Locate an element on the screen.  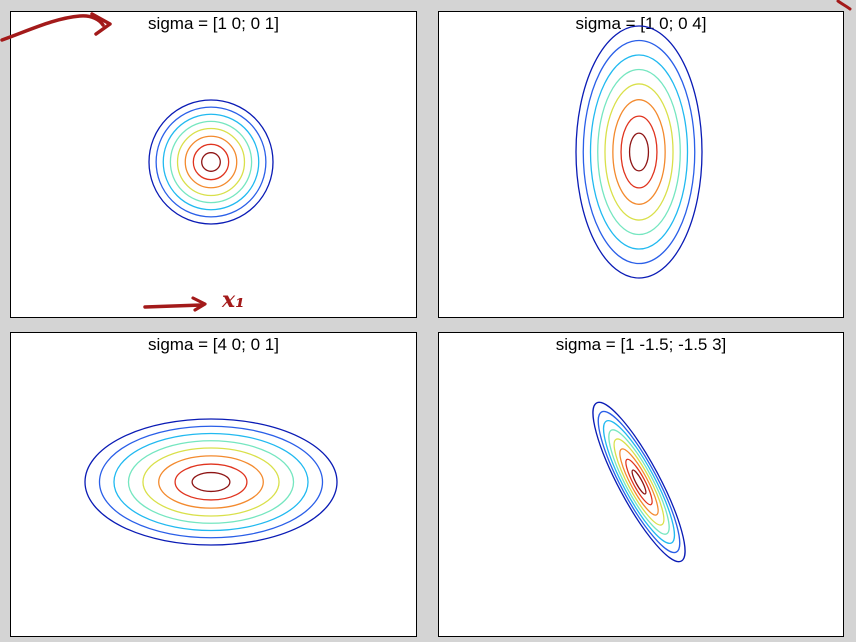
handwritten-tick-top is located at coordinates (844, 5).